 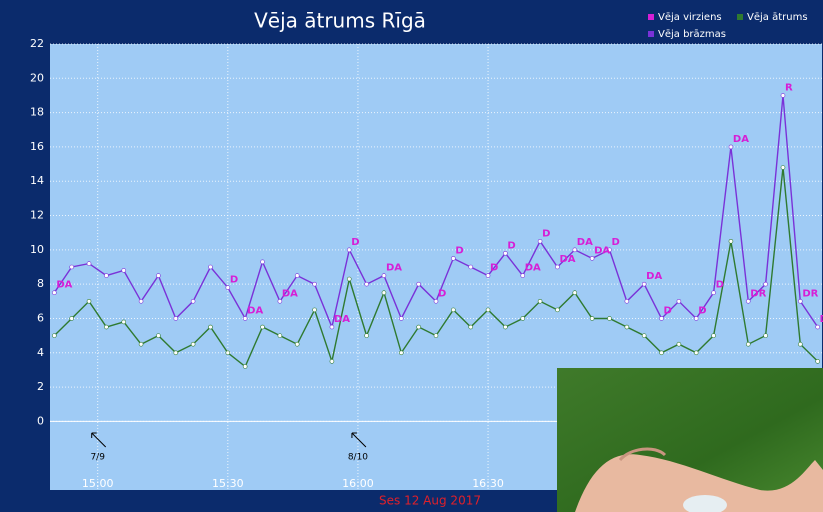 What do you see at coordinates (37, 77) in the screenshot?
I see `y-tick-label: 20` at bounding box center [37, 77].